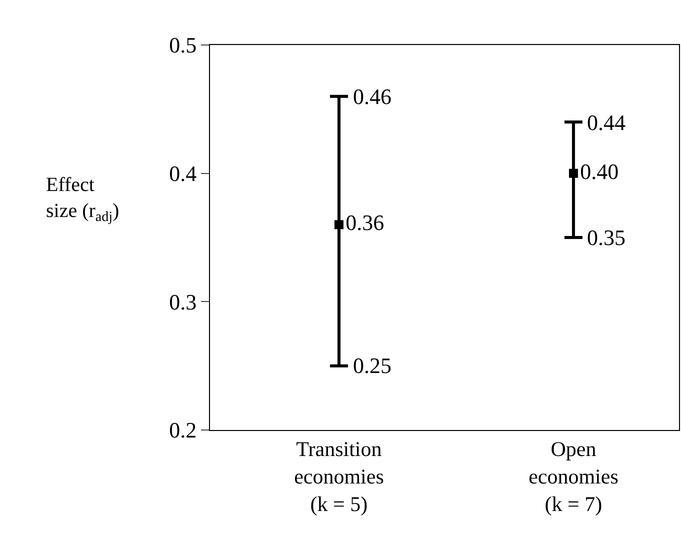 The width and height of the screenshot is (681, 556). I want to click on y-tick-label: 0.2, so click(183, 430).